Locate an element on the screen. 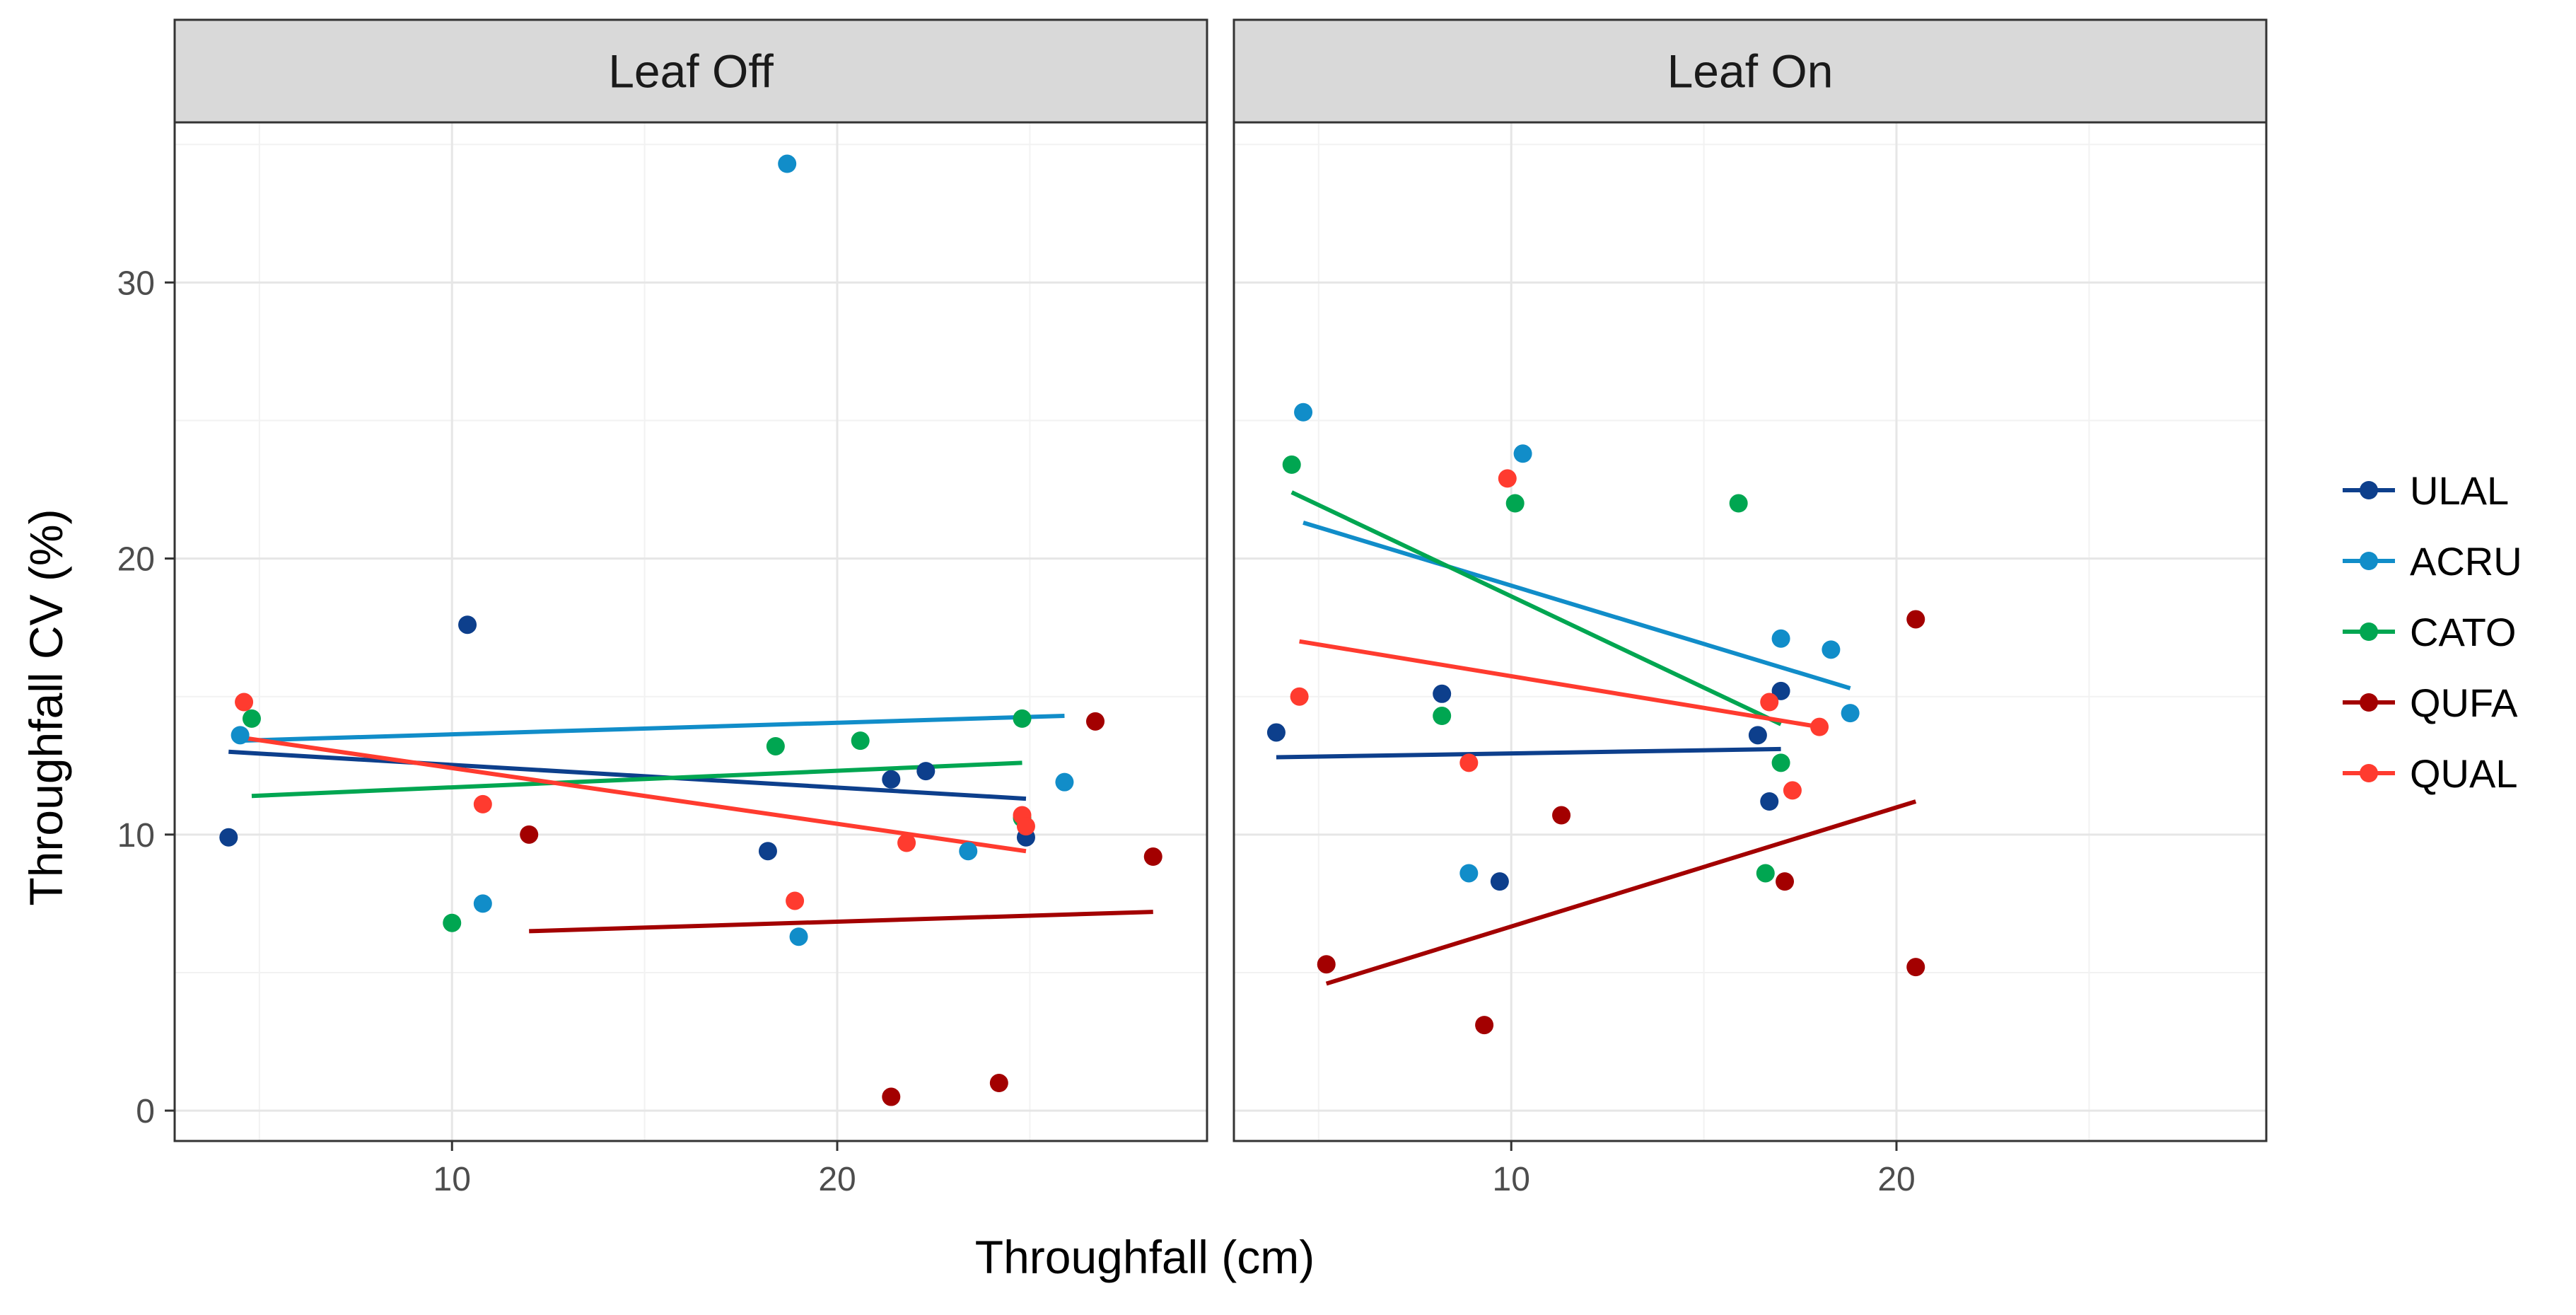  x-axis-title: Throughfall (cm) is located at coordinates (1145, 1257).